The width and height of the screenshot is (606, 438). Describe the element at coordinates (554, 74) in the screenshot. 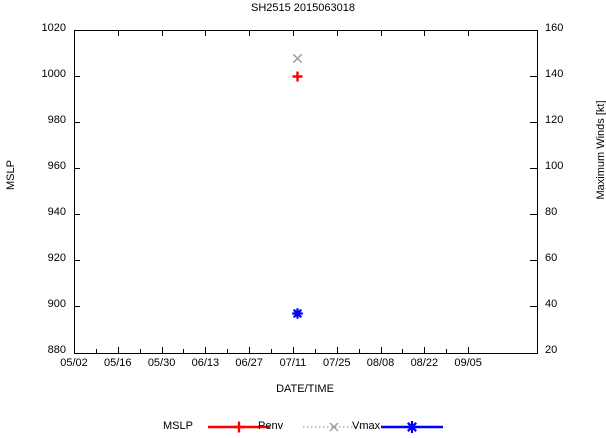

I see `y2-axis-tick-label: 140` at that location.